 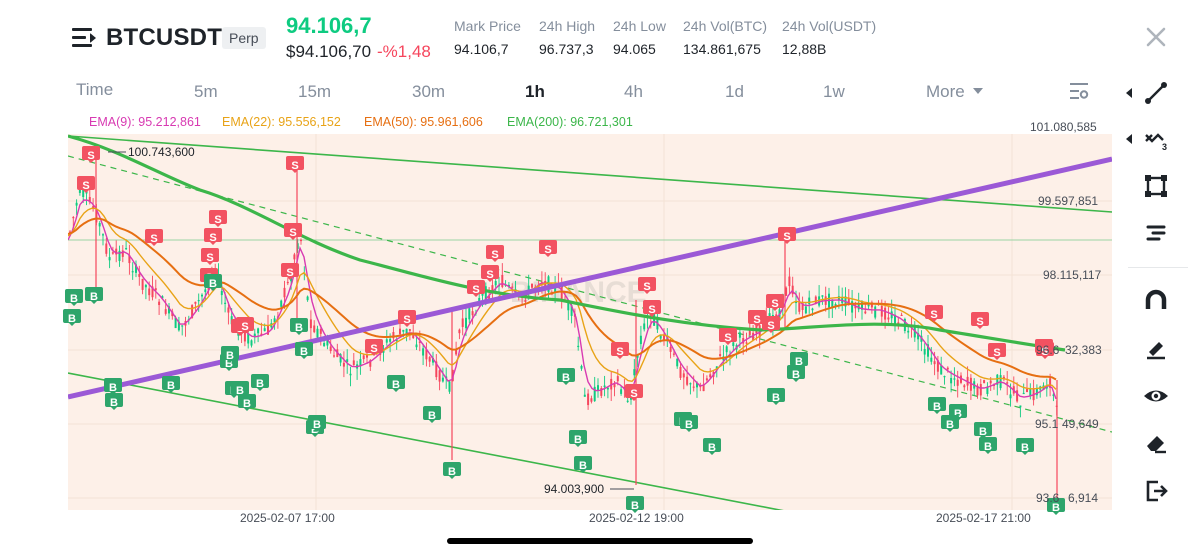 I want to click on chart-settings-icon, so click(x=1079, y=91).